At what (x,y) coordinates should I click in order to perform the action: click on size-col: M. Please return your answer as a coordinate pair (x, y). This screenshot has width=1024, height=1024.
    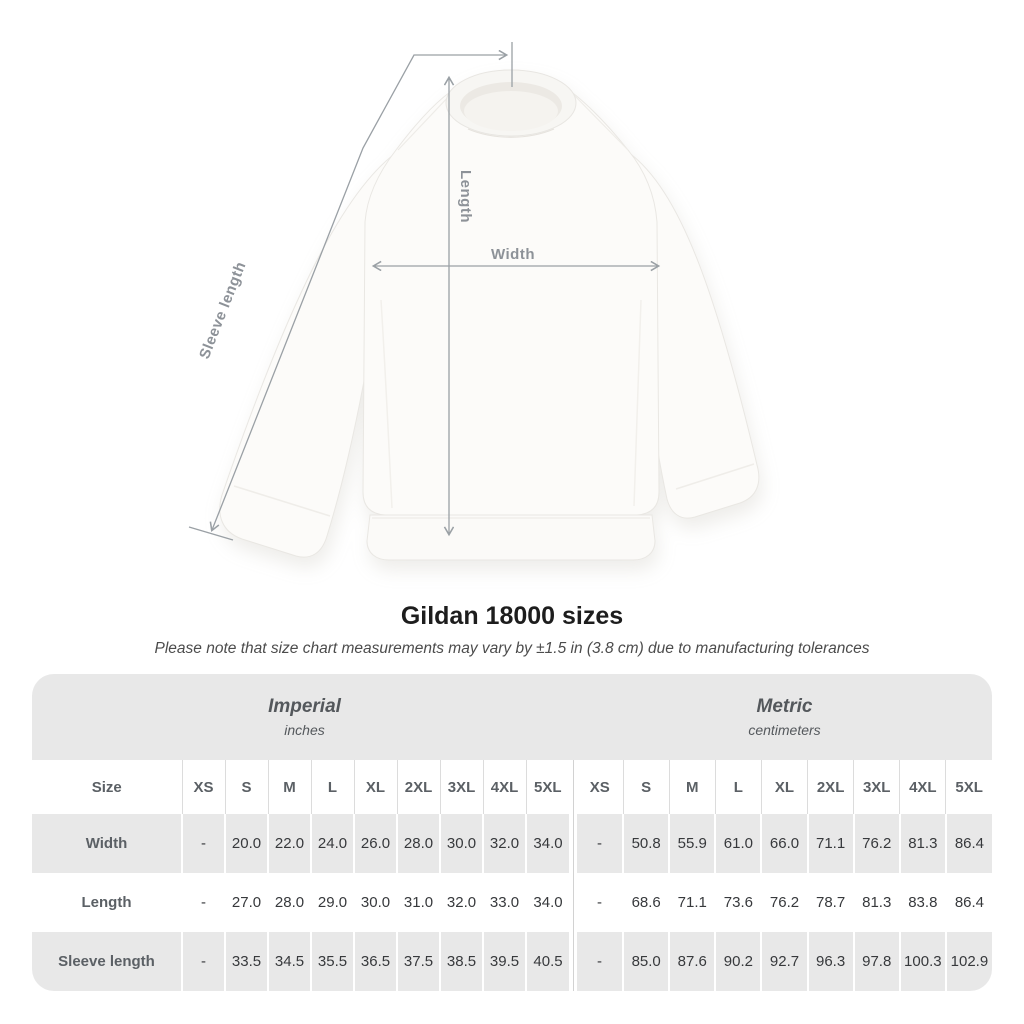
    Looking at the image, I should click on (289, 787).